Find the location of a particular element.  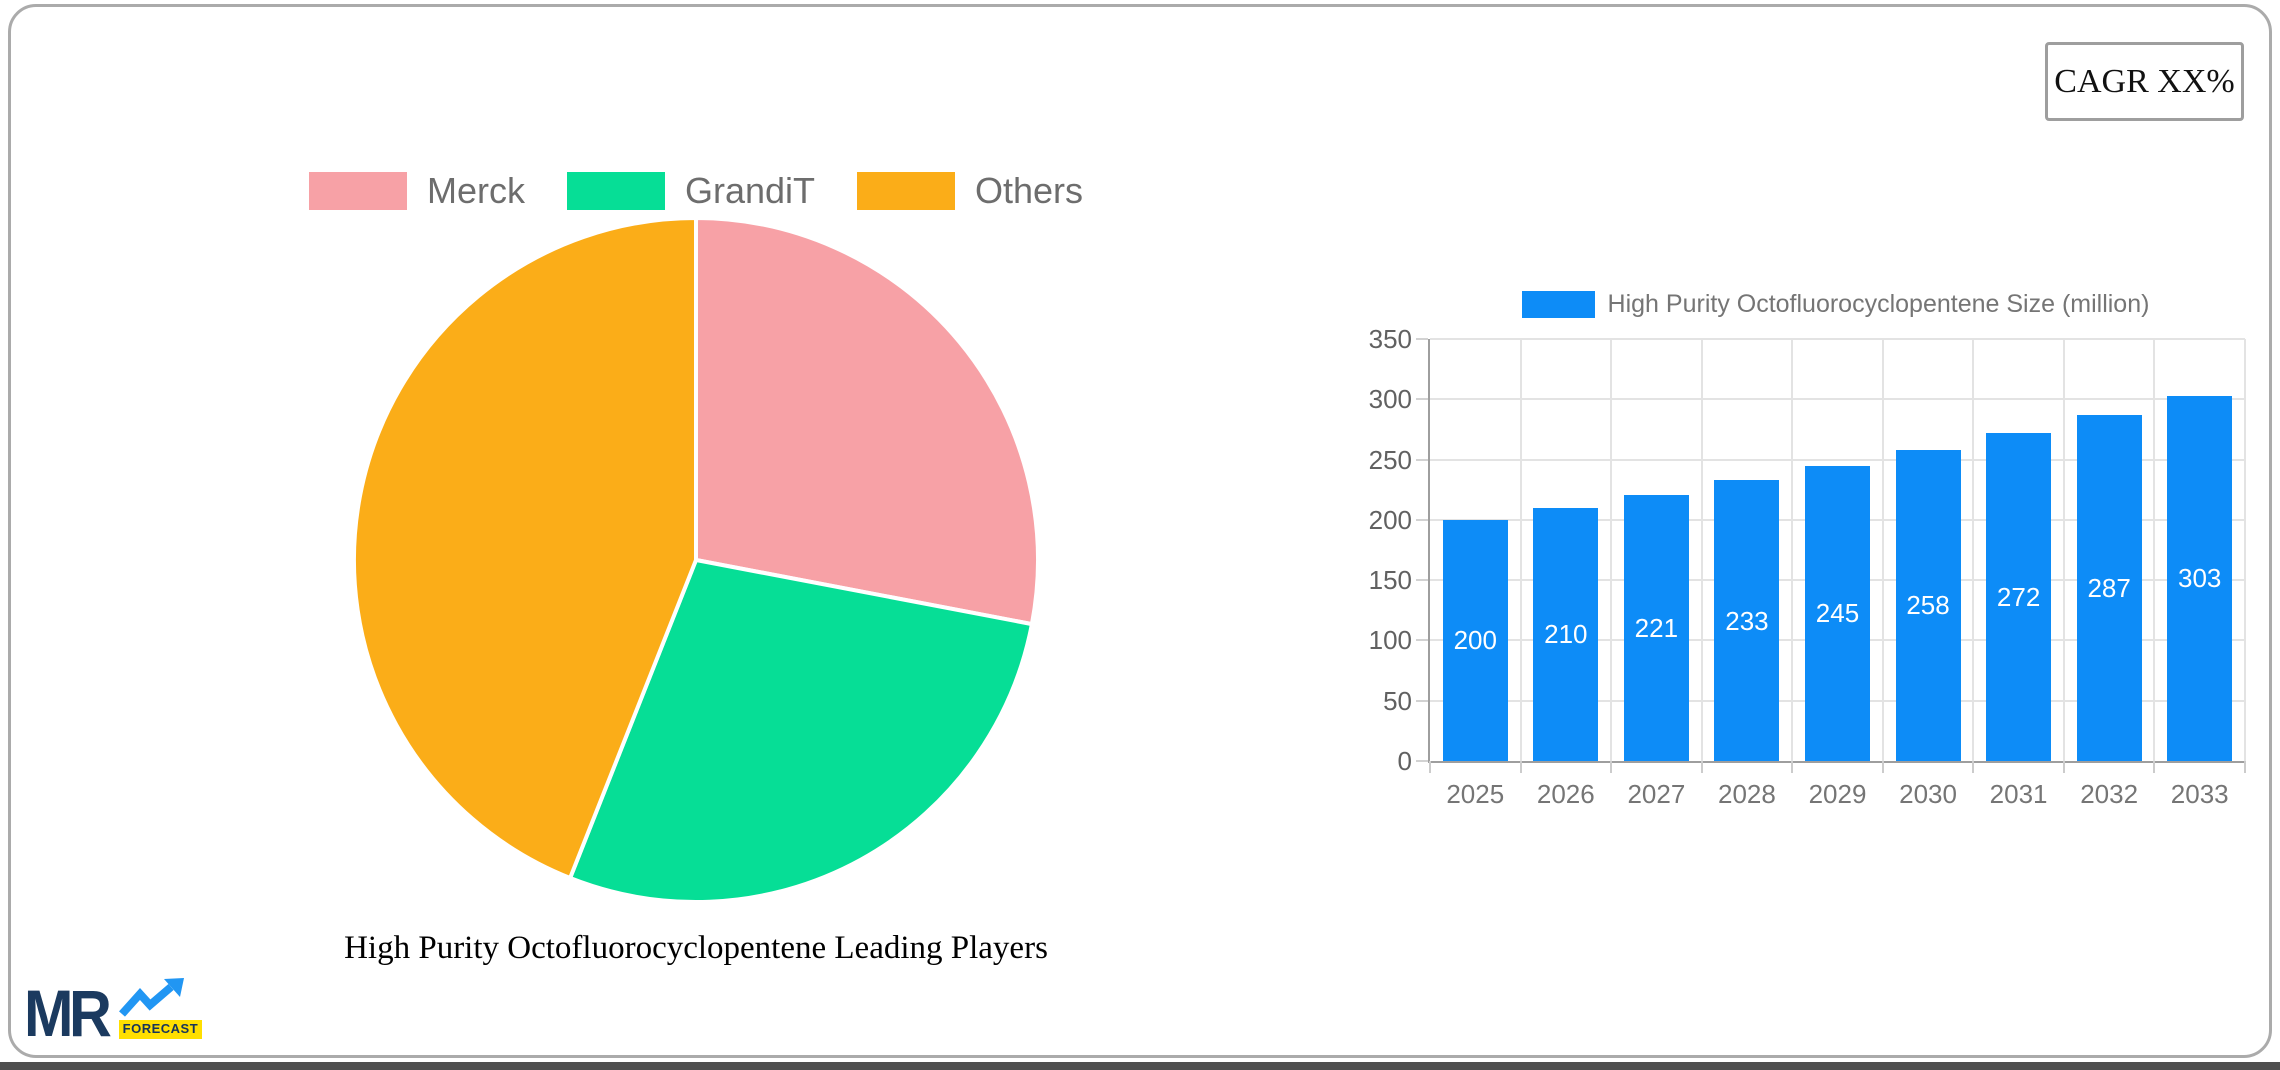

bar-2031: 272 is located at coordinates (2019, 597).